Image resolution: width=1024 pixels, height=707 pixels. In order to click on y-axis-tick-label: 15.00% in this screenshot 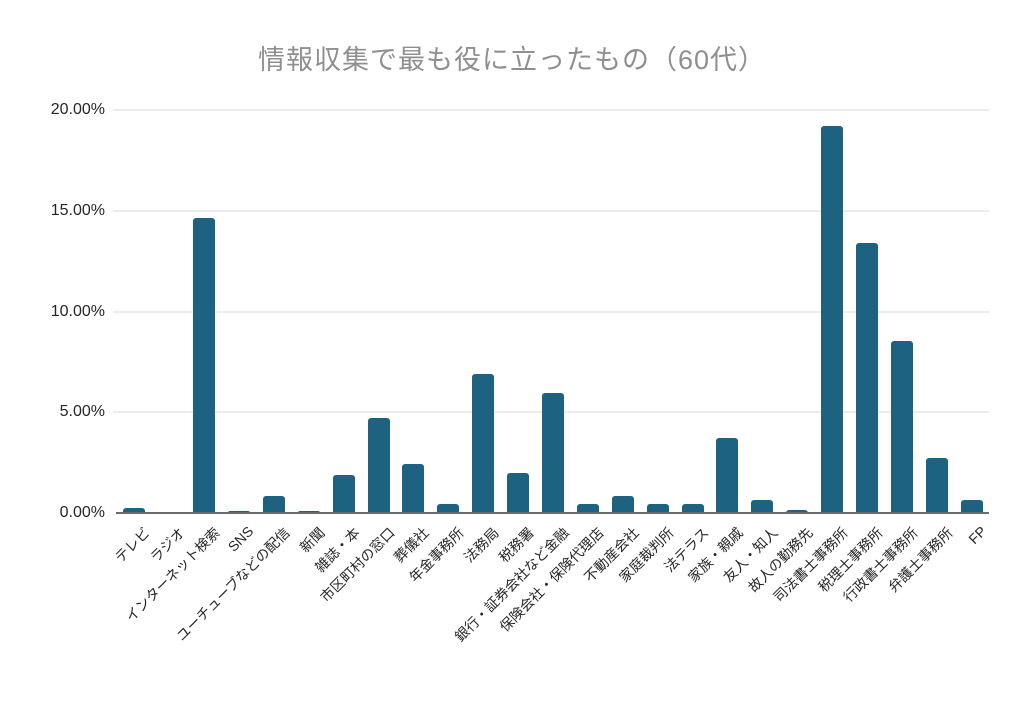, I will do `click(77, 210)`.